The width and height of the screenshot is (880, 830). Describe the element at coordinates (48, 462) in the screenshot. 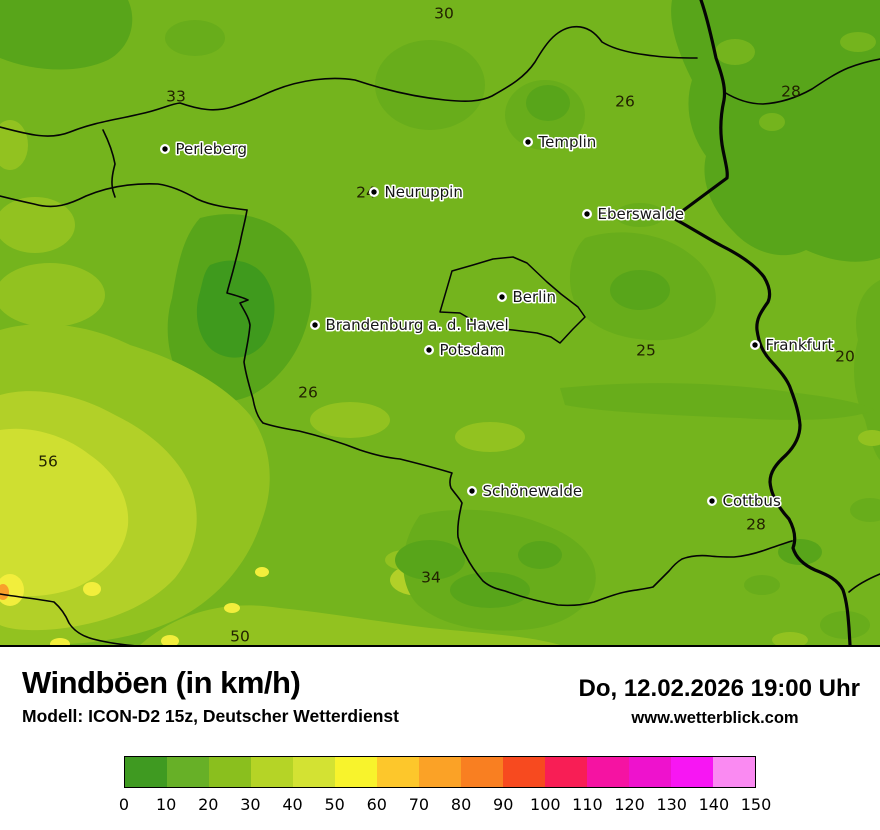

I see `wind-value-label: 56` at that location.